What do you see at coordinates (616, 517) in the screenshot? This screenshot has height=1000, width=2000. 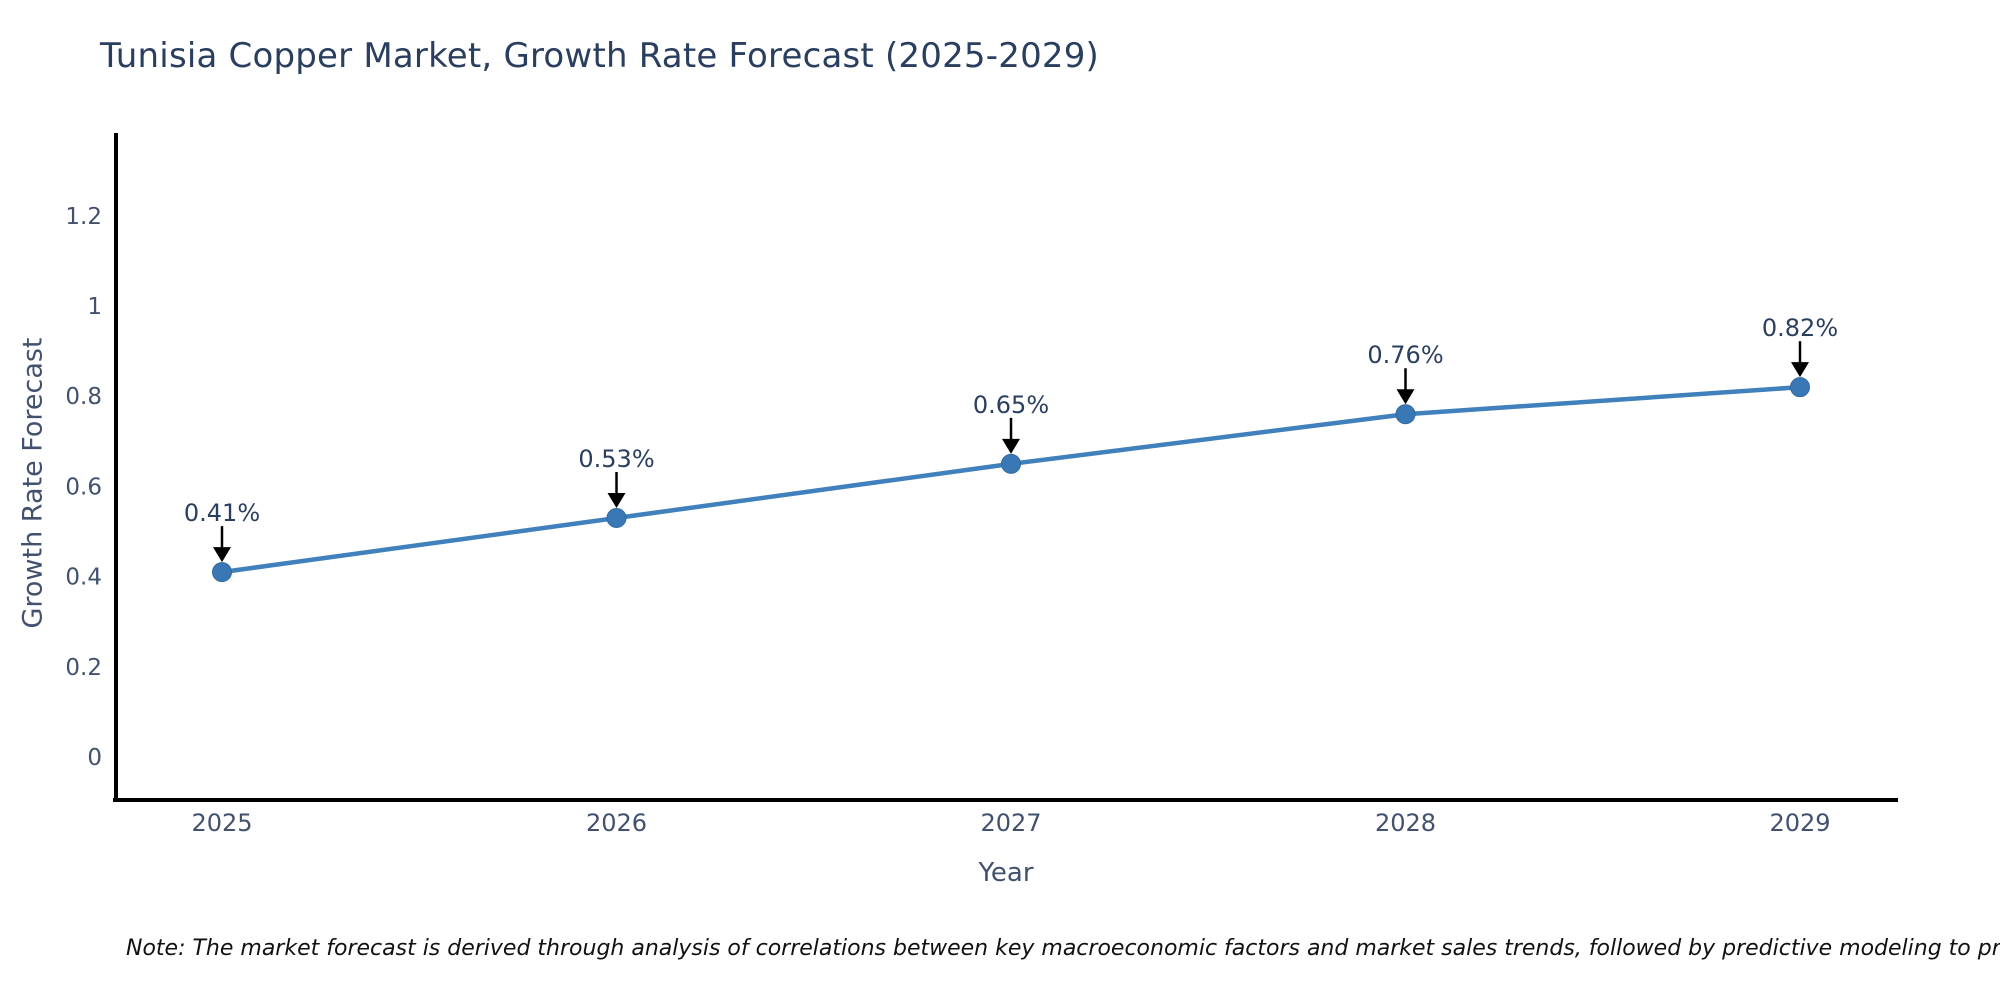 I see `data-point-2026` at bounding box center [616, 517].